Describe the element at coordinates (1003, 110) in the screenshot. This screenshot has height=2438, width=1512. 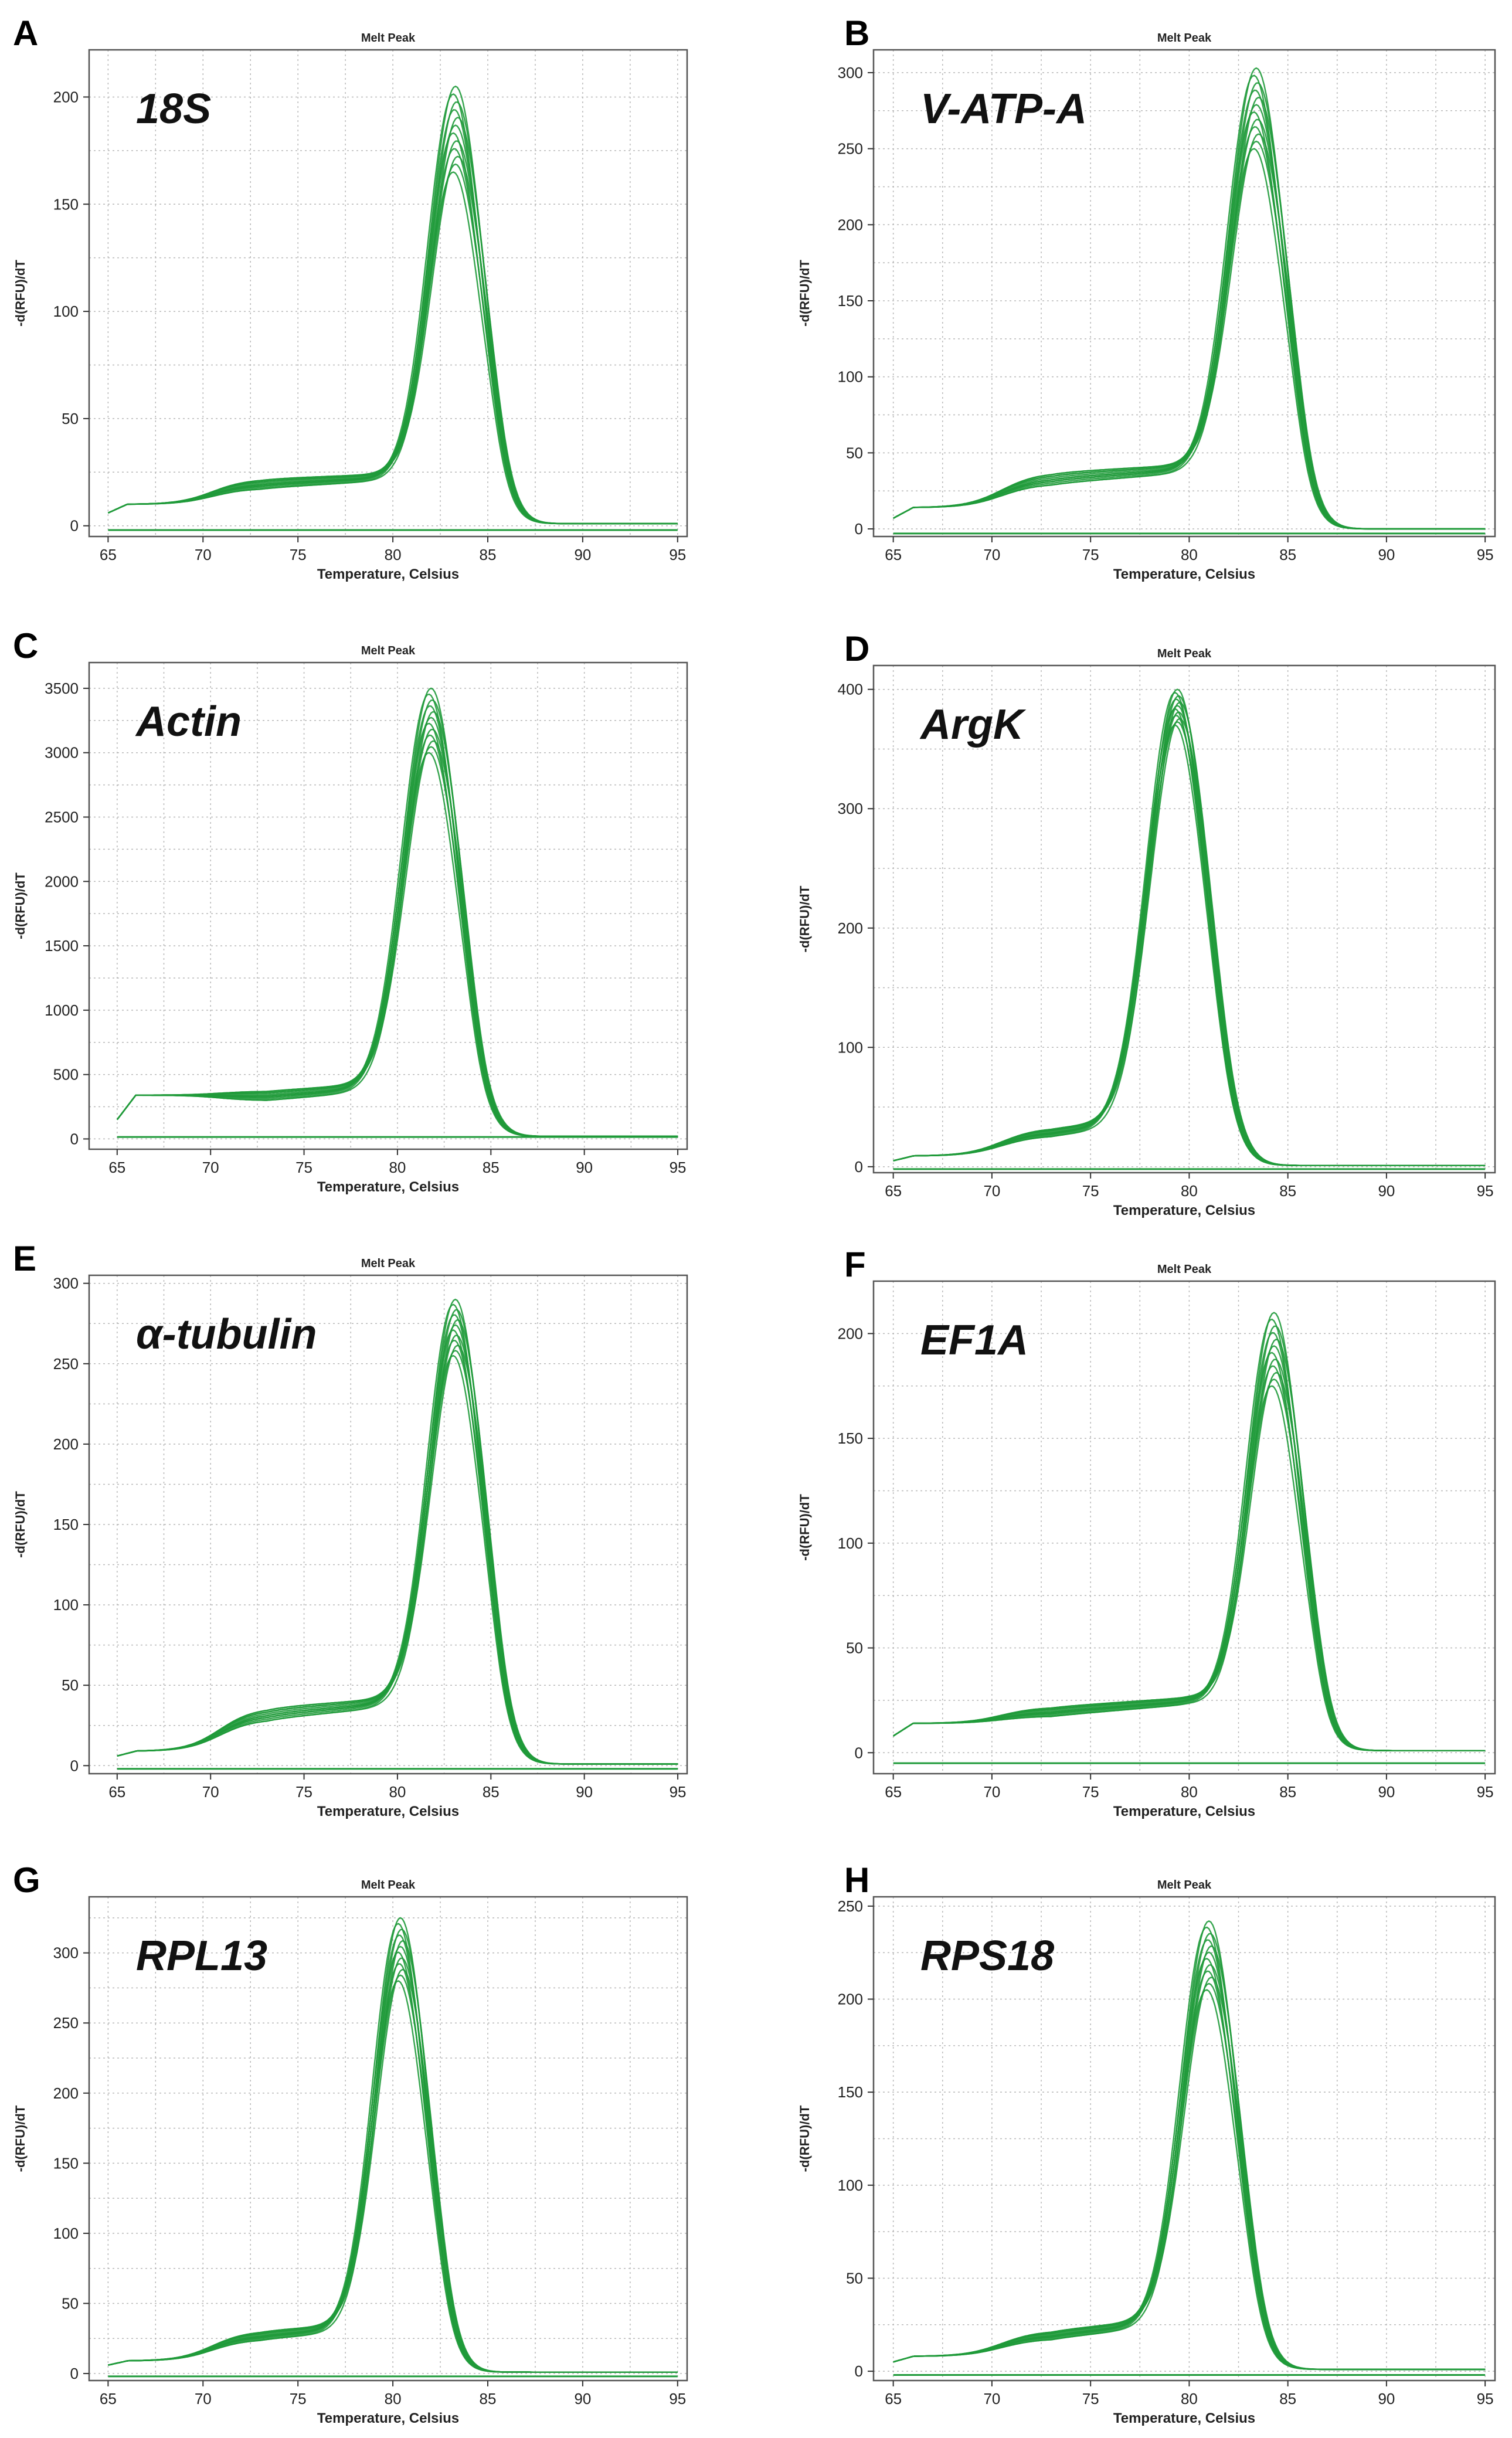
I see `gene-label: V-ATP-A` at that location.